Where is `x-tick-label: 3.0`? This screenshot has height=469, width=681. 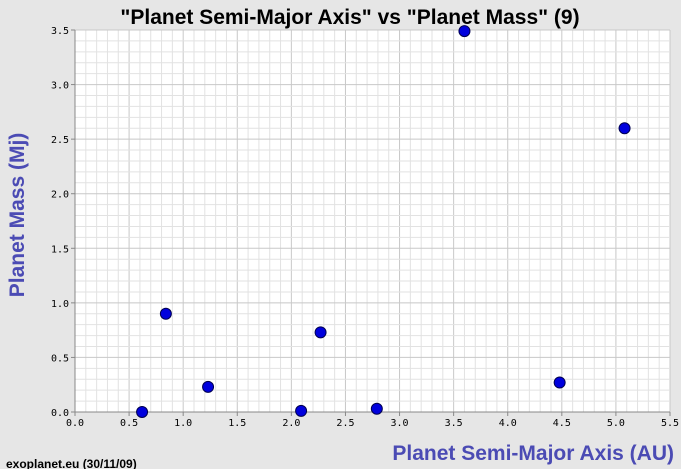 x-tick-label: 3.0 is located at coordinates (400, 423).